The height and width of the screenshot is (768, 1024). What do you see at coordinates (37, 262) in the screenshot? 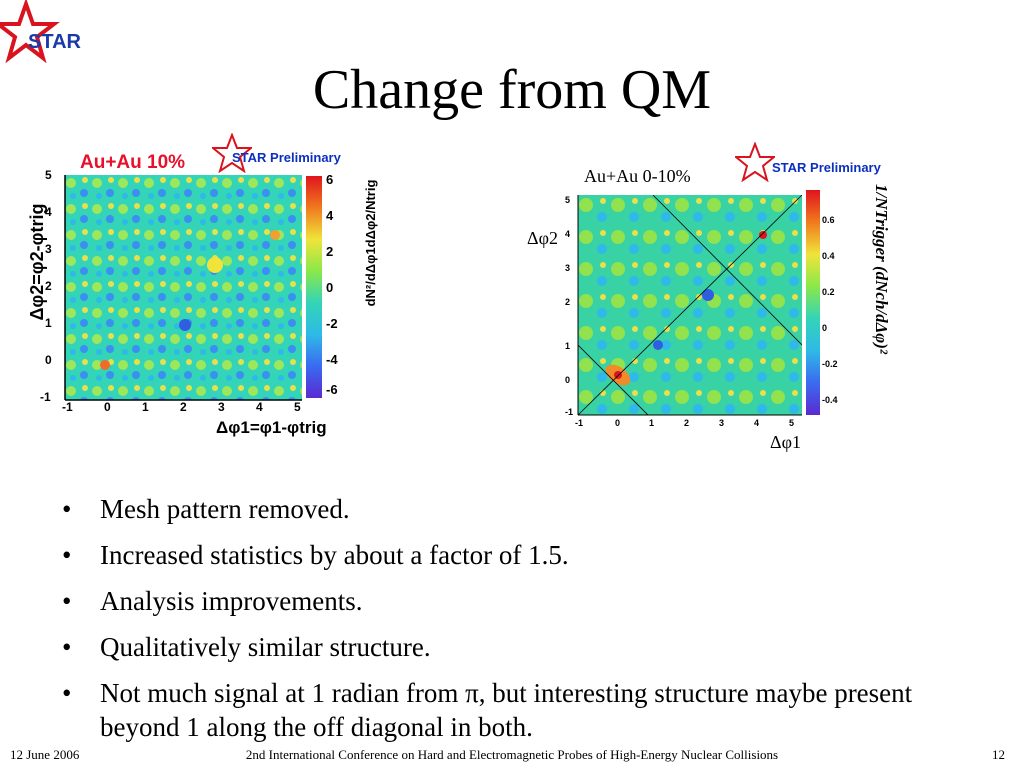
I see `left-y-axis-label: Δφ2=φ2-φtrig` at bounding box center [37, 262].